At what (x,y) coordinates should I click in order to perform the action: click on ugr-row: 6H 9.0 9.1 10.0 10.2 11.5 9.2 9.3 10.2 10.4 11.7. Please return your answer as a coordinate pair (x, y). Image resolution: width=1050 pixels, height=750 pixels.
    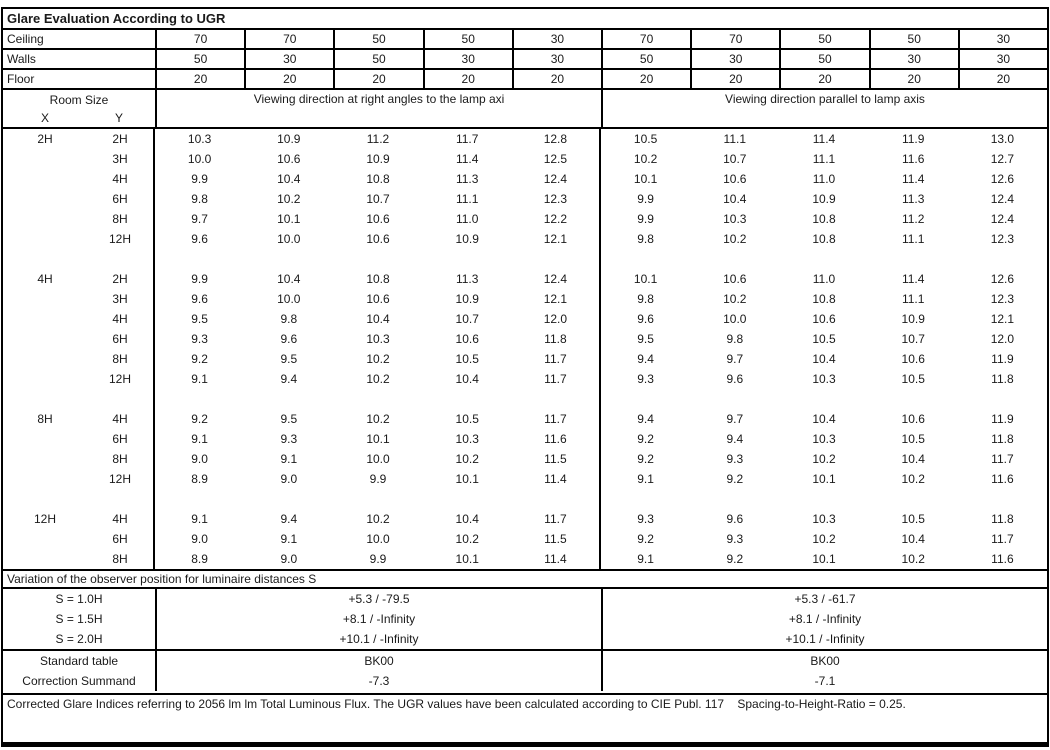
    Looking at the image, I should click on (525, 539).